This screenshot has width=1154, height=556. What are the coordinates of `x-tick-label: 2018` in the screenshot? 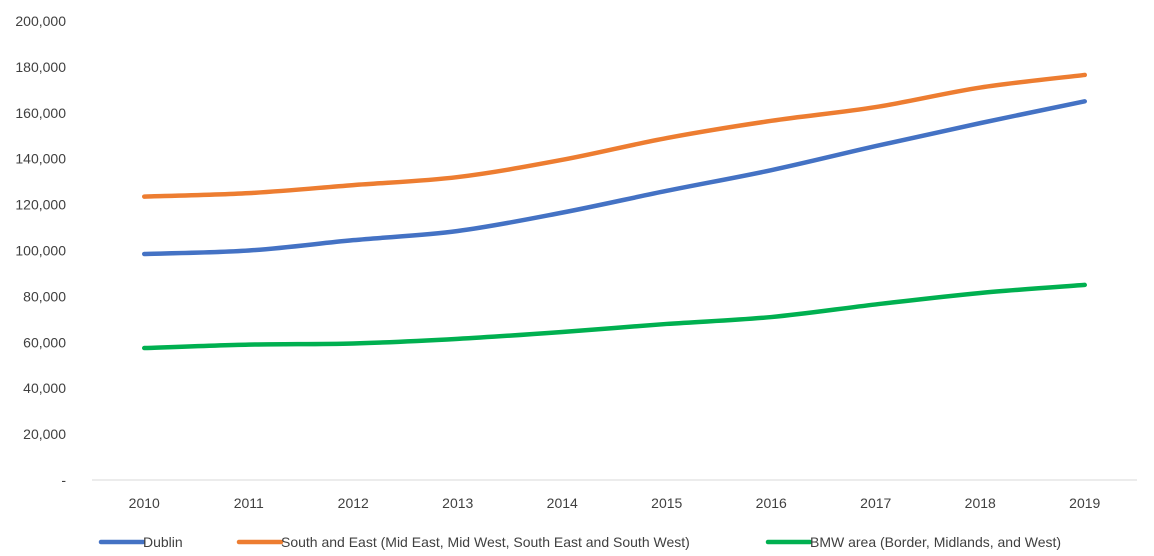 It's located at (980, 503).